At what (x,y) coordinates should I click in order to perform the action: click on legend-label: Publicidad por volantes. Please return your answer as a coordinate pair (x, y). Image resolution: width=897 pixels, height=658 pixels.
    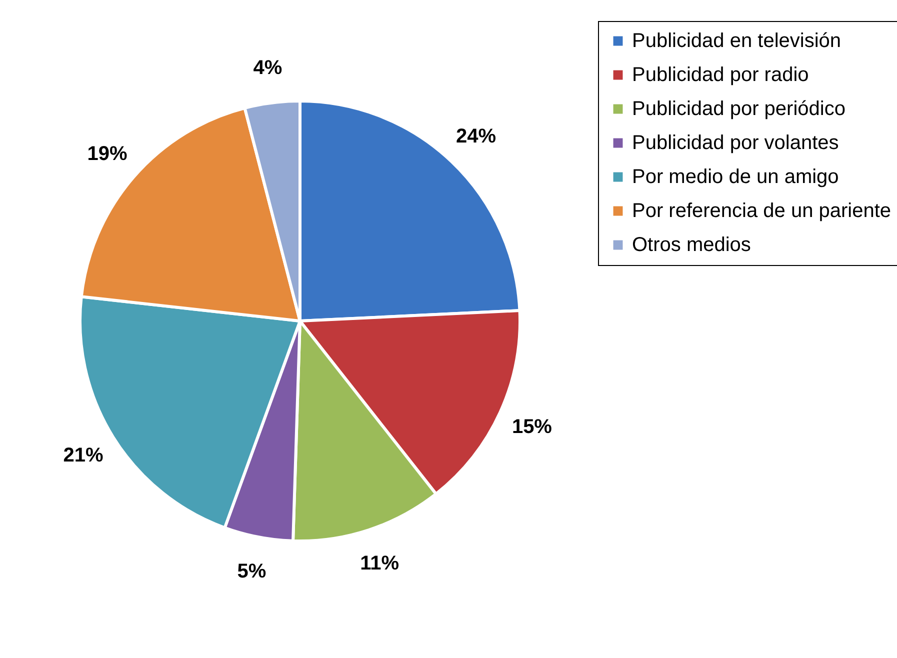
    Looking at the image, I should click on (735, 143).